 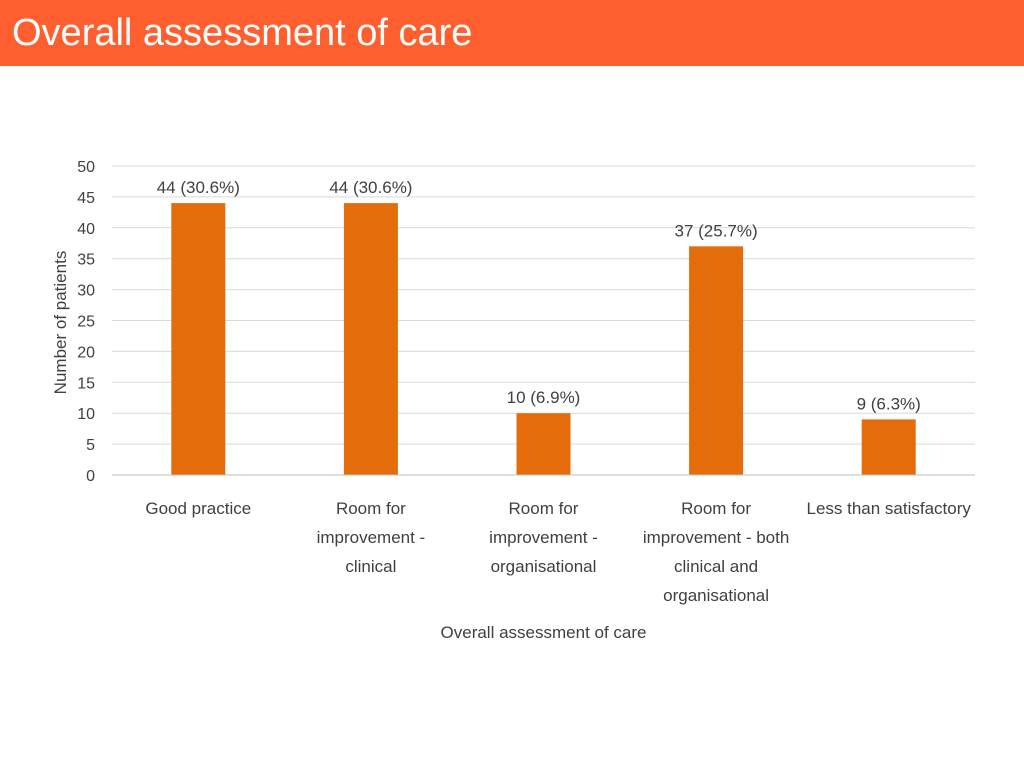 What do you see at coordinates (86, 167) in the screenshot?
I see `y-tick-label: 50` at bounding box center [86, 167].